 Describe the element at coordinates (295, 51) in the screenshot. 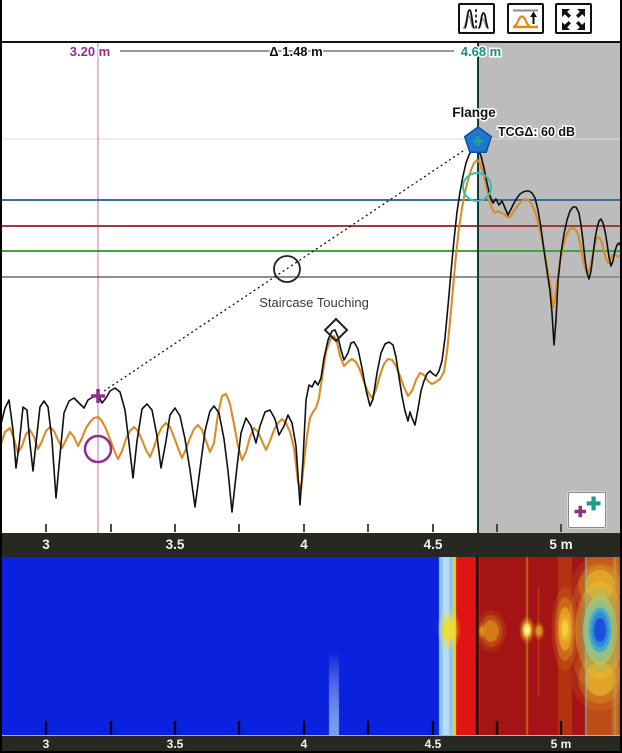

I see `delta-label: Δ 1.48 m` at that location.